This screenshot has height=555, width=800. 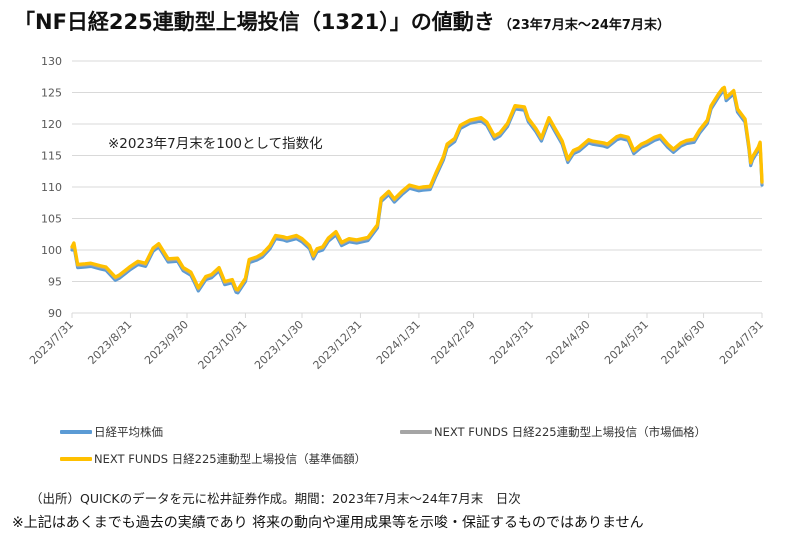 I want to click on y-tick-label-115: 115, so click(x=51, y=156).